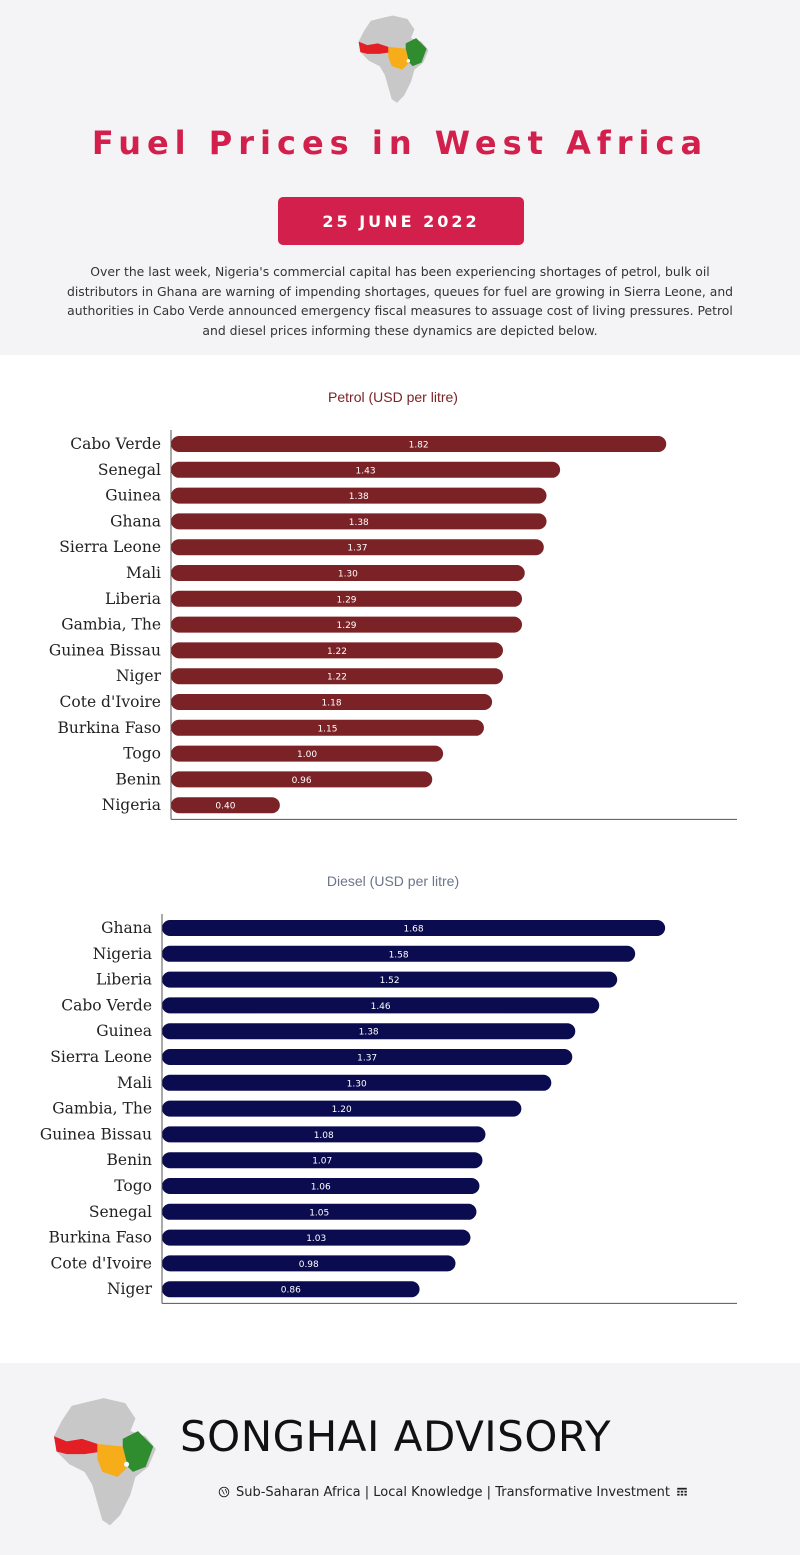 This screenshot has height=1555, width=800. I want to click on value-label: 1.15, so click(327, 729).